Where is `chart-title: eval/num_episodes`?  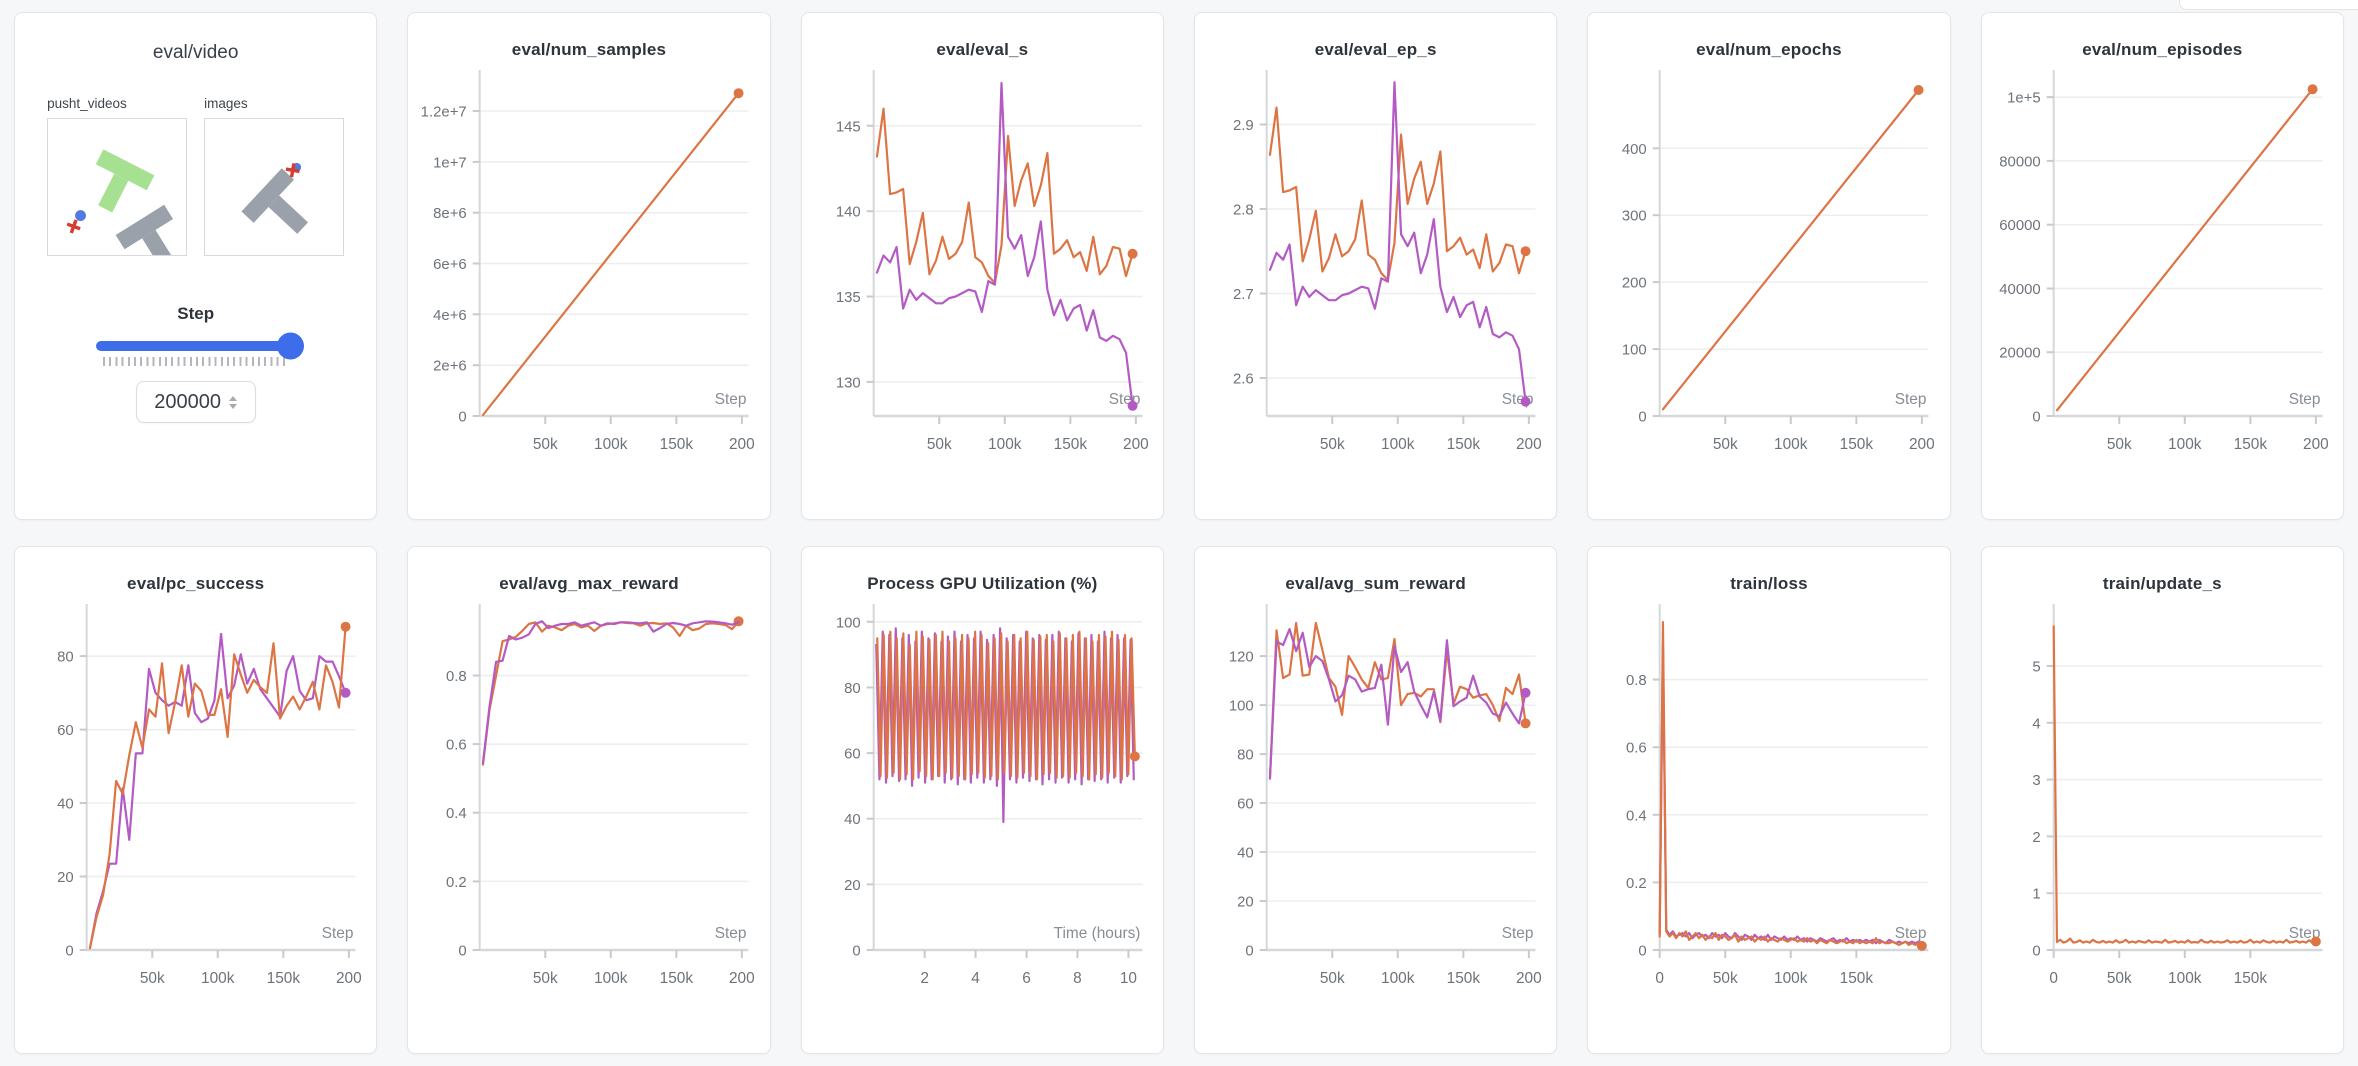 chart-title: eval/num_episodes is located at coordinates (2162, 49).